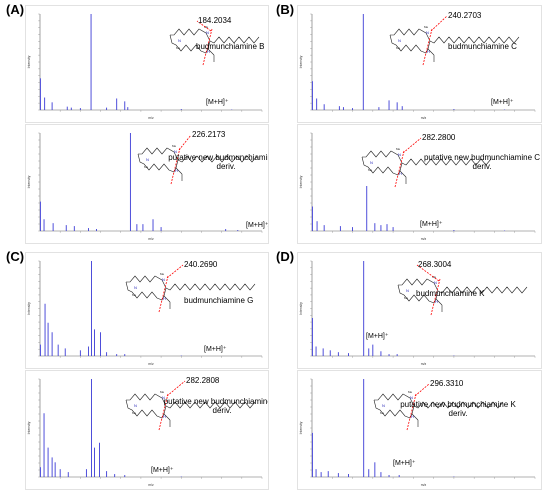 This screenshot has height=493, width=550. I want to click on panel-letter-b: (B), so click(285, 9).